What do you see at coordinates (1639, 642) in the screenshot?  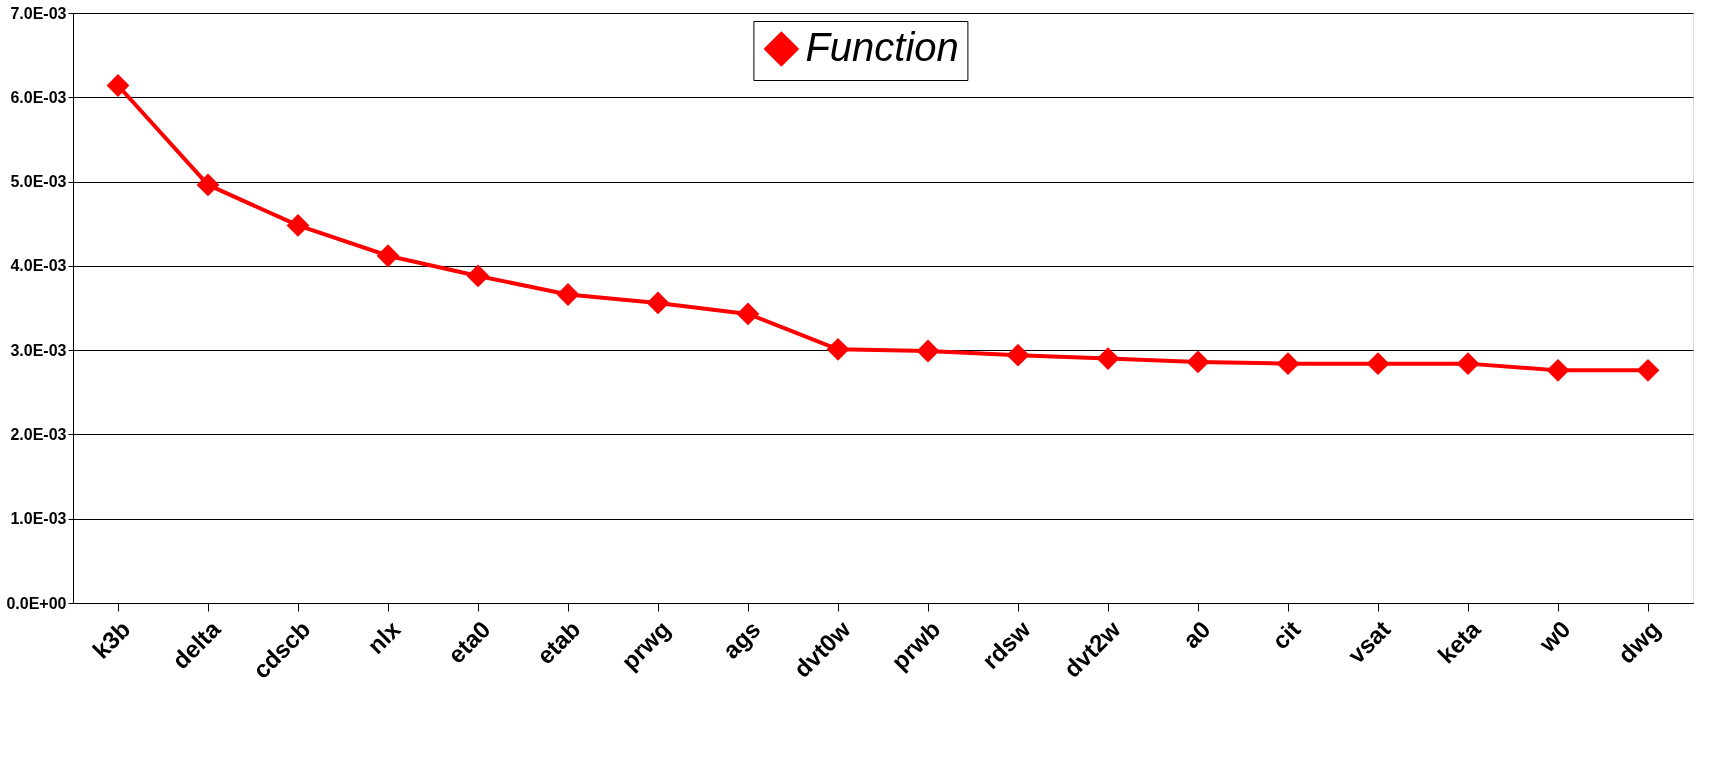 I see `x-tick-label: dwg` at bounding box center [1639, 642].